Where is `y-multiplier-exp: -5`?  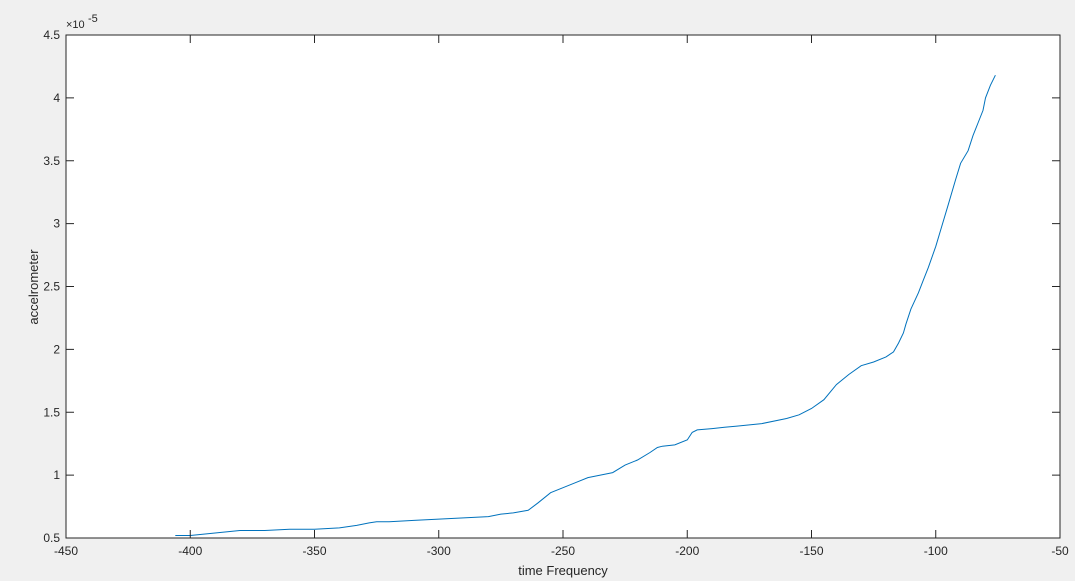
y-multiplier-exp: -5 is located at coordinates (93, 19).